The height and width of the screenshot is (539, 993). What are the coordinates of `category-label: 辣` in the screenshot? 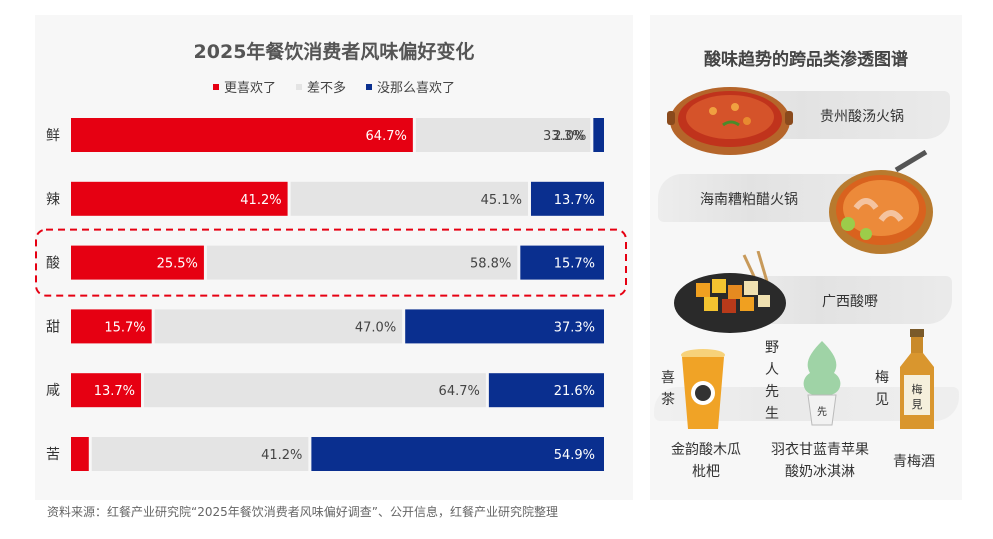 It's located at (53, 200).